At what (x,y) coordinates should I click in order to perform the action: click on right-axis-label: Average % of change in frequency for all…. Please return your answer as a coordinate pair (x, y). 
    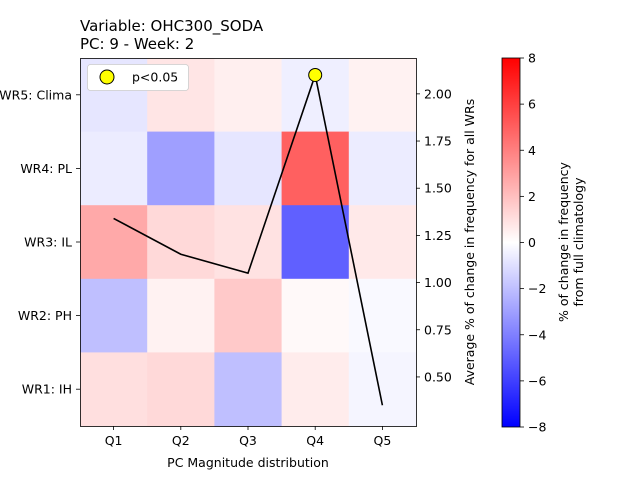
    Looking at the image, I should click on (469, 242).